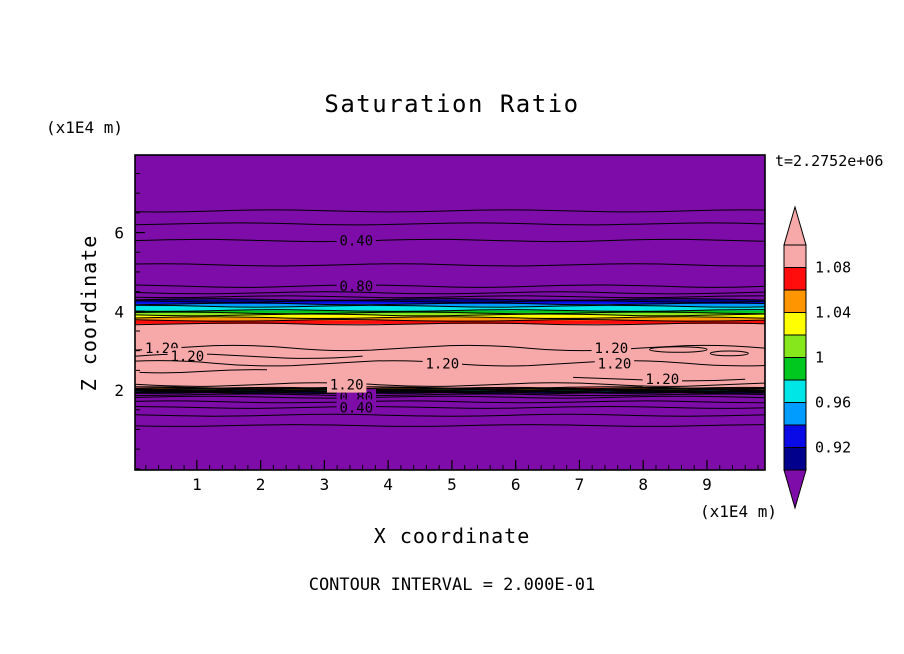  Describe the element at coordinates (833, 268) in the screenshot. I see `colorbar-label: 1.08` at that location.